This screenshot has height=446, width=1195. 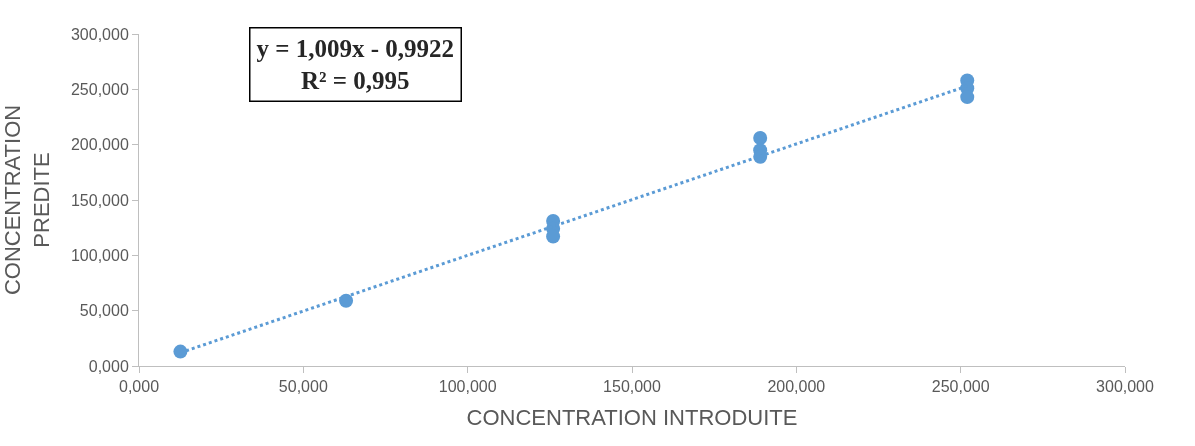 What do you see at coordinates (99, 255) in the screenshot?
I see `y-tick-label: 100,000` at bounding box center [99, 255].